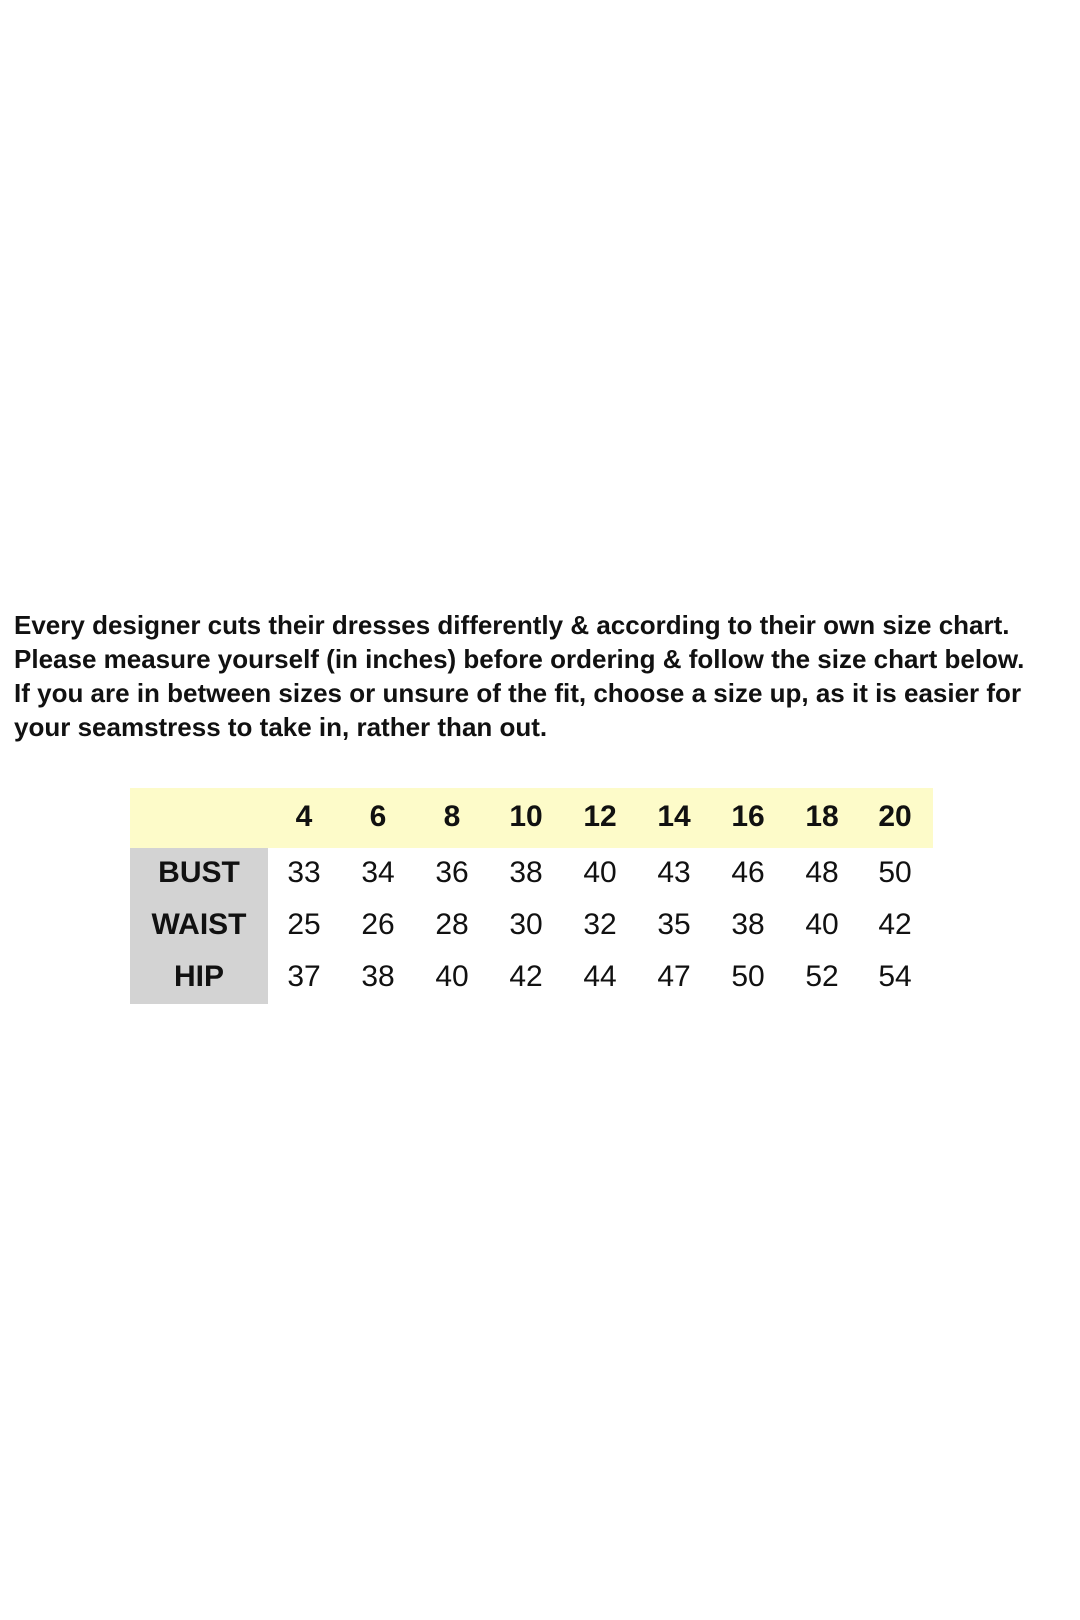 This screenshot has height=1620, width=1080. I want to click on measurement-cell: 36, so click(452, 872).